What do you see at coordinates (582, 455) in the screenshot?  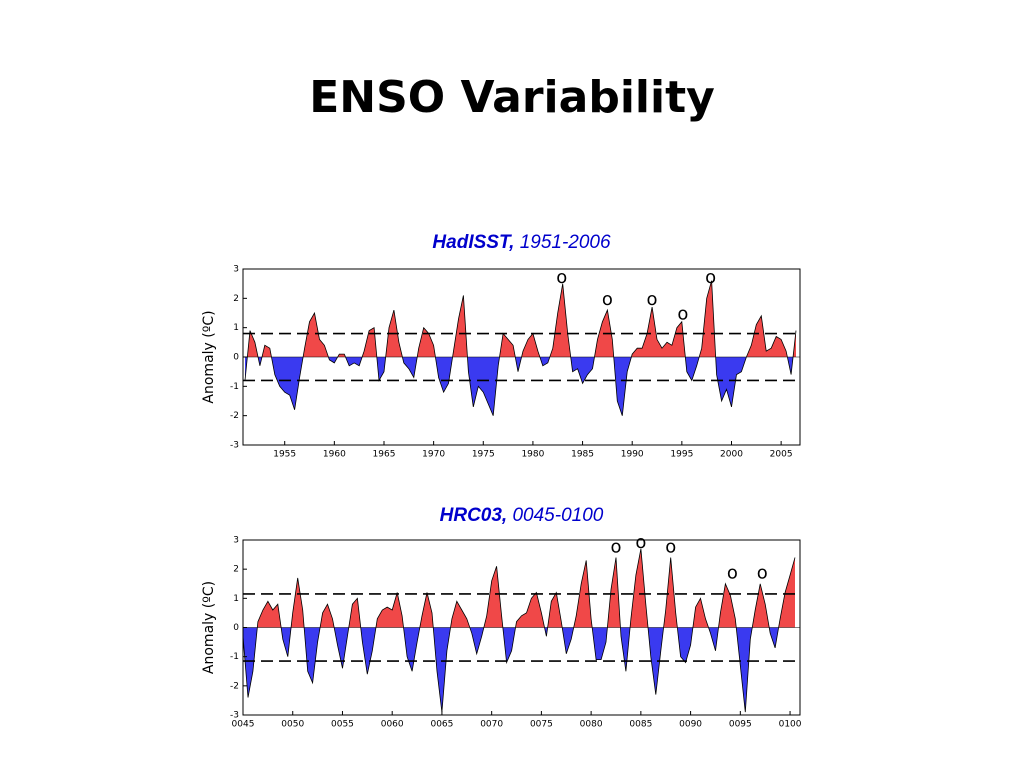 I see `x-tick-label: 1985` at bounding box center [582, 455].